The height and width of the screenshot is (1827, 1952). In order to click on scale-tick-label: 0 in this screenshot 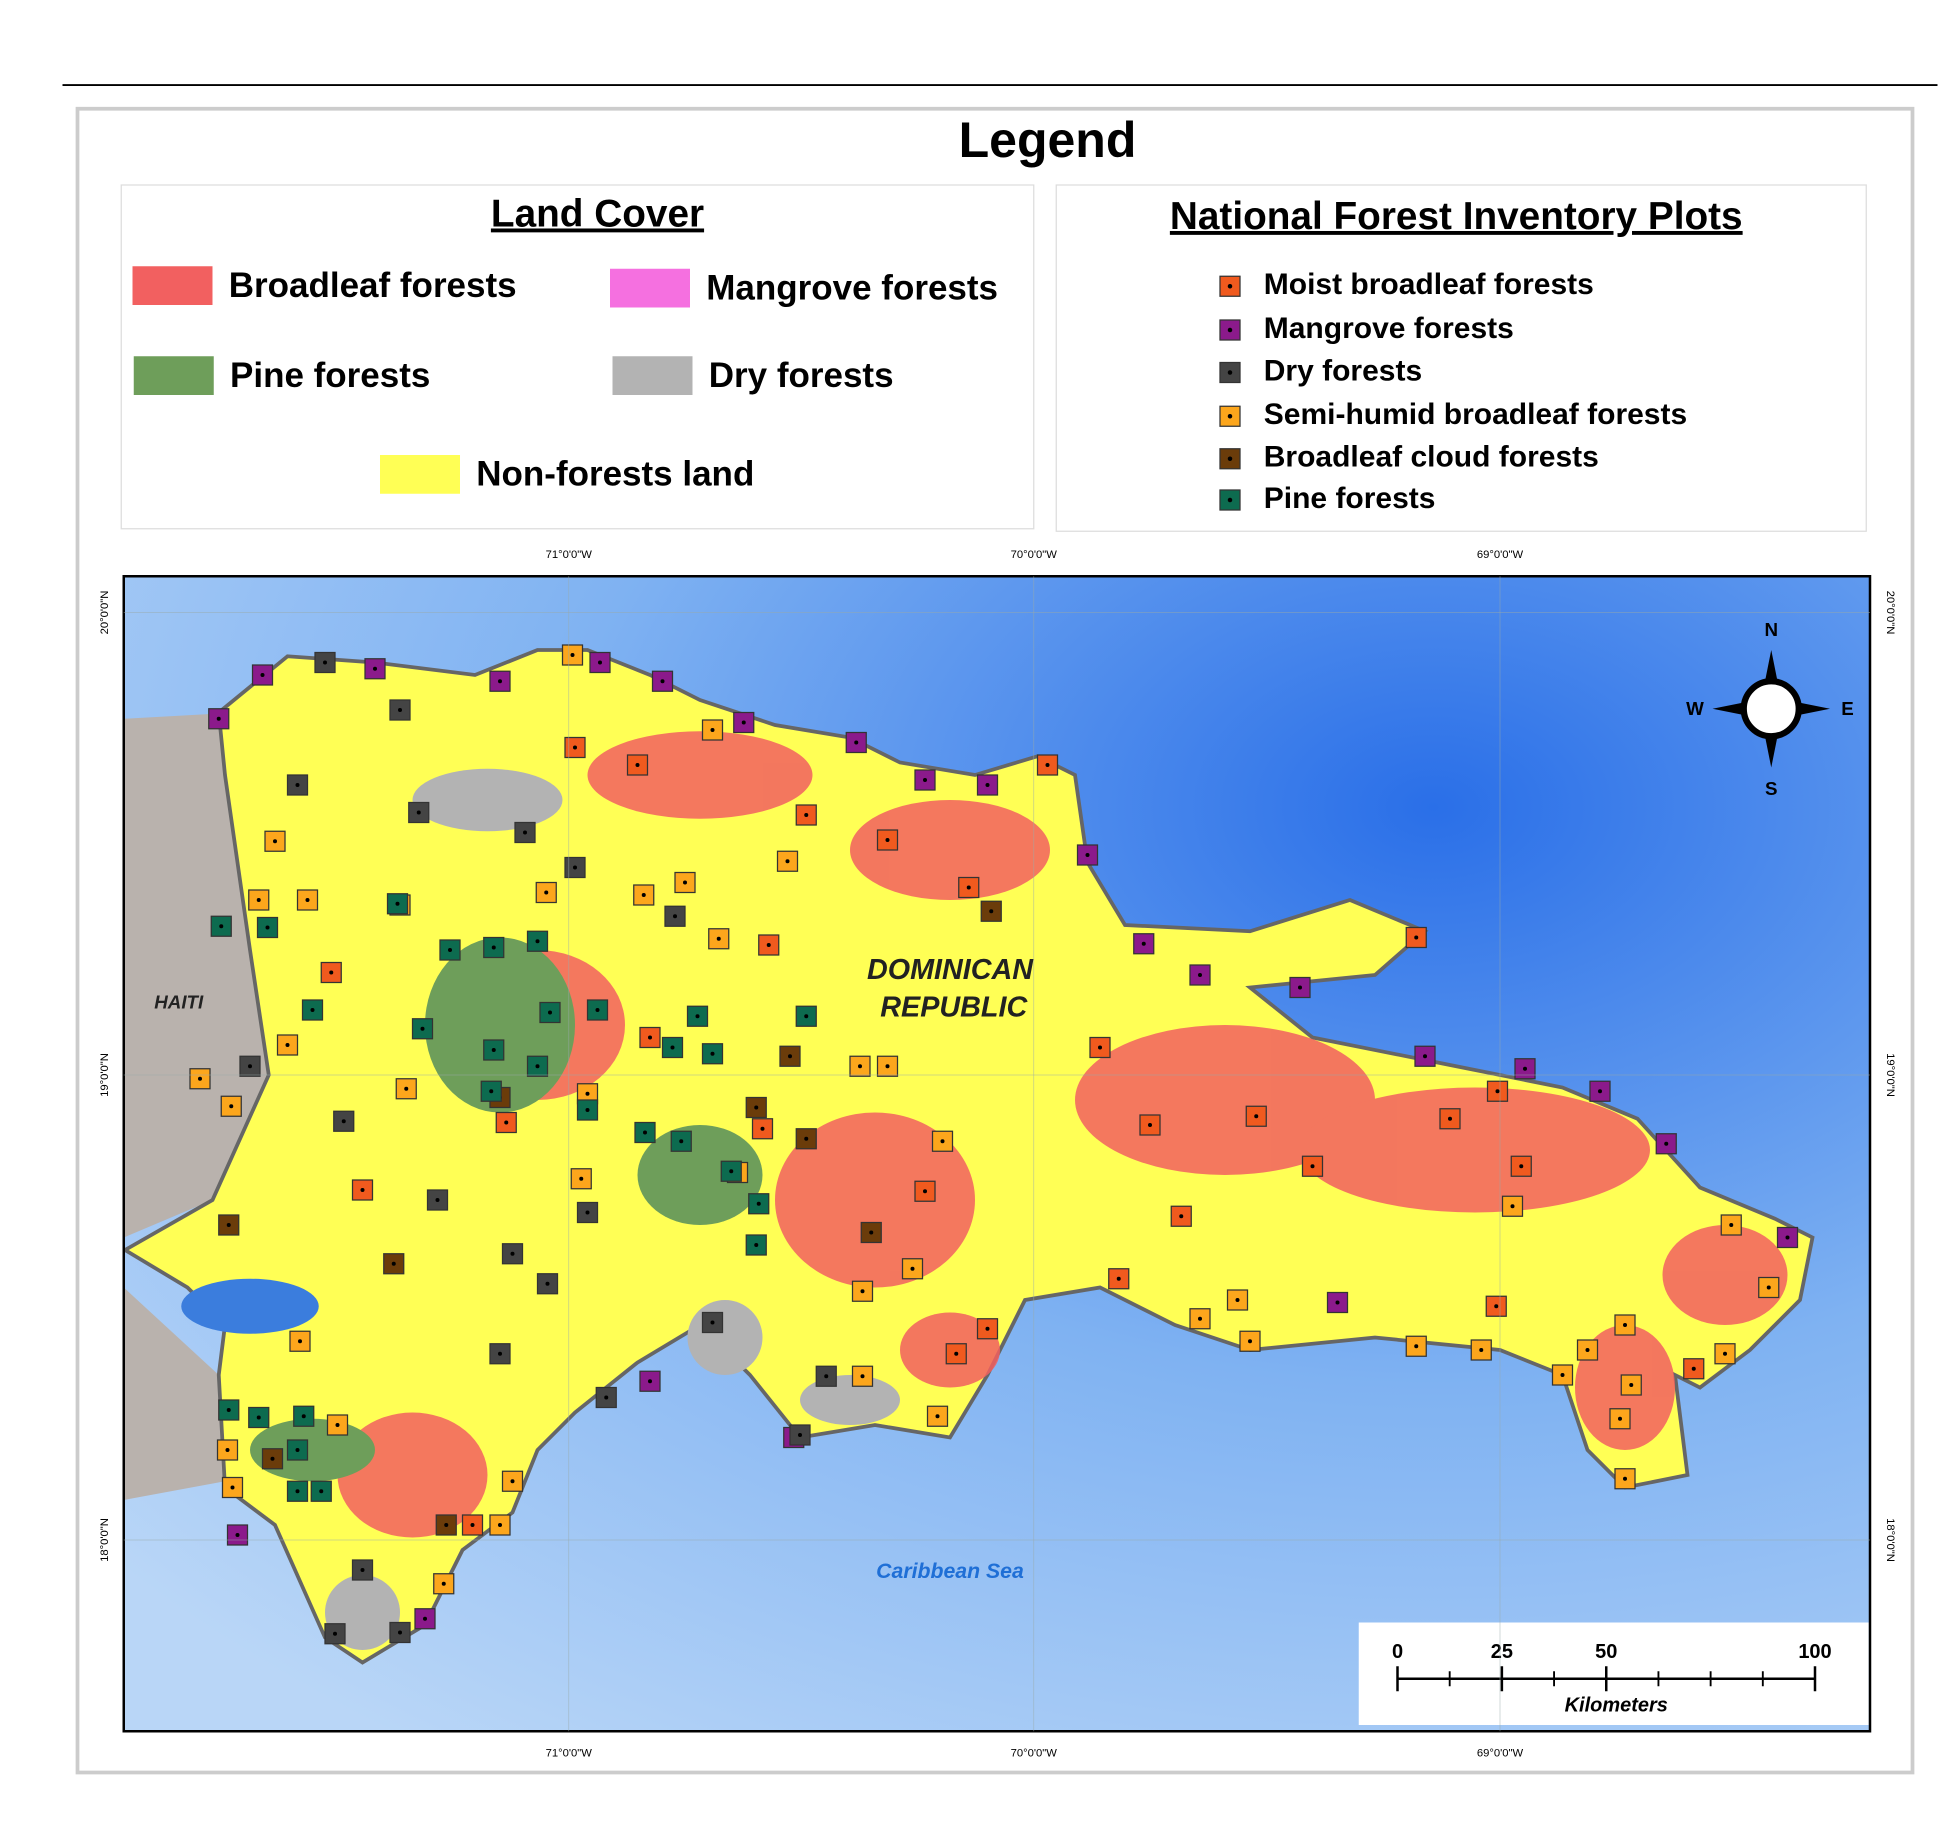, I will do `click(1397, 1652)`.